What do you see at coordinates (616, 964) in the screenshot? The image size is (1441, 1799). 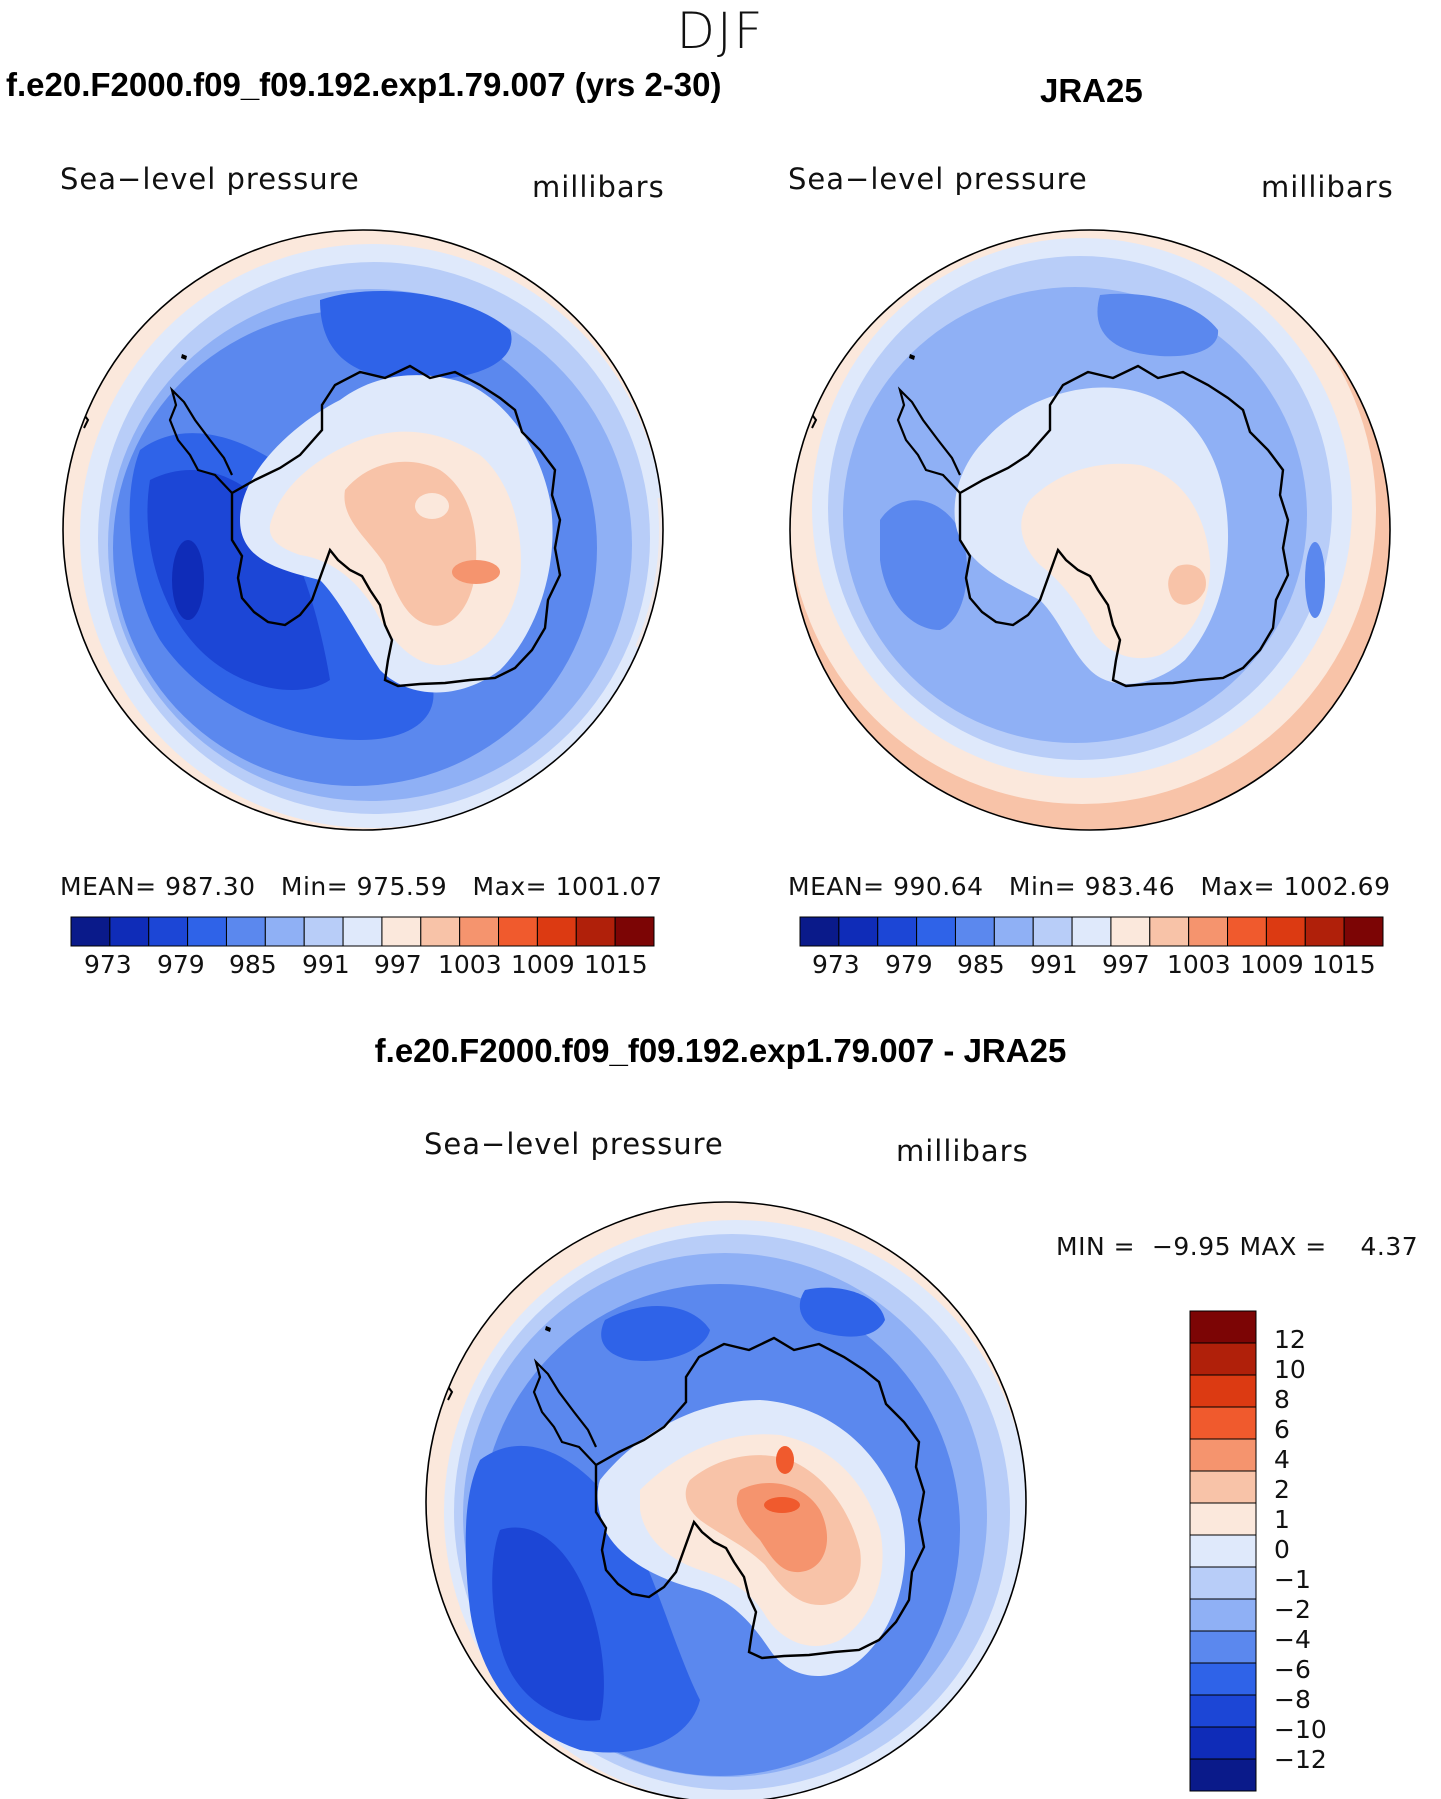 I see `tick-label: 1015` at bounding box center [616, 964].